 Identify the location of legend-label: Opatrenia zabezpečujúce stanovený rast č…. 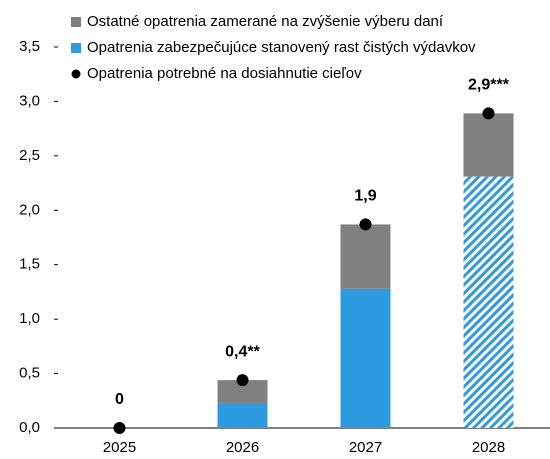
(281, 47).